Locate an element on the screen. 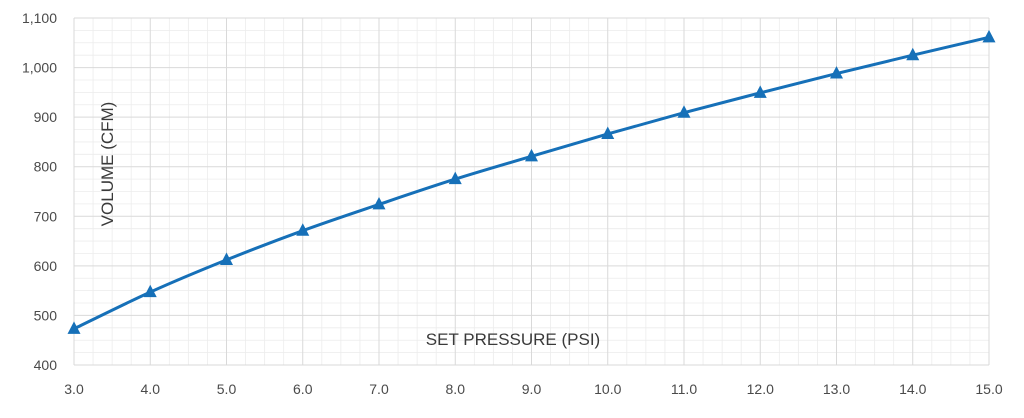 This screenshot has width=1024, height=418. x-tick-label: 10.0 is located at coordinates (607, 389).